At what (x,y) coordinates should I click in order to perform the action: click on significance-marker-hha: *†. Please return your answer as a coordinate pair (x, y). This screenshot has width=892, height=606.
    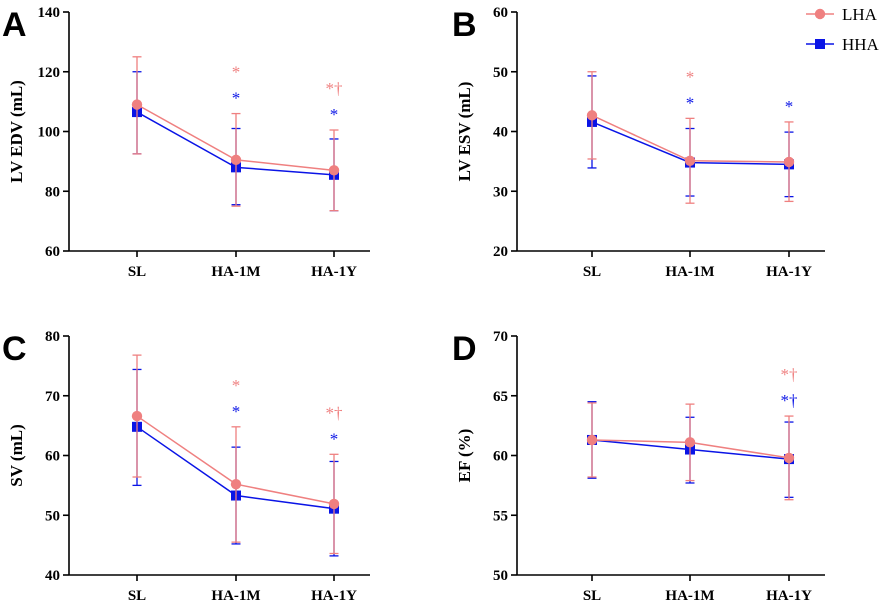
    Looking at the image, I should click on (789, 400).